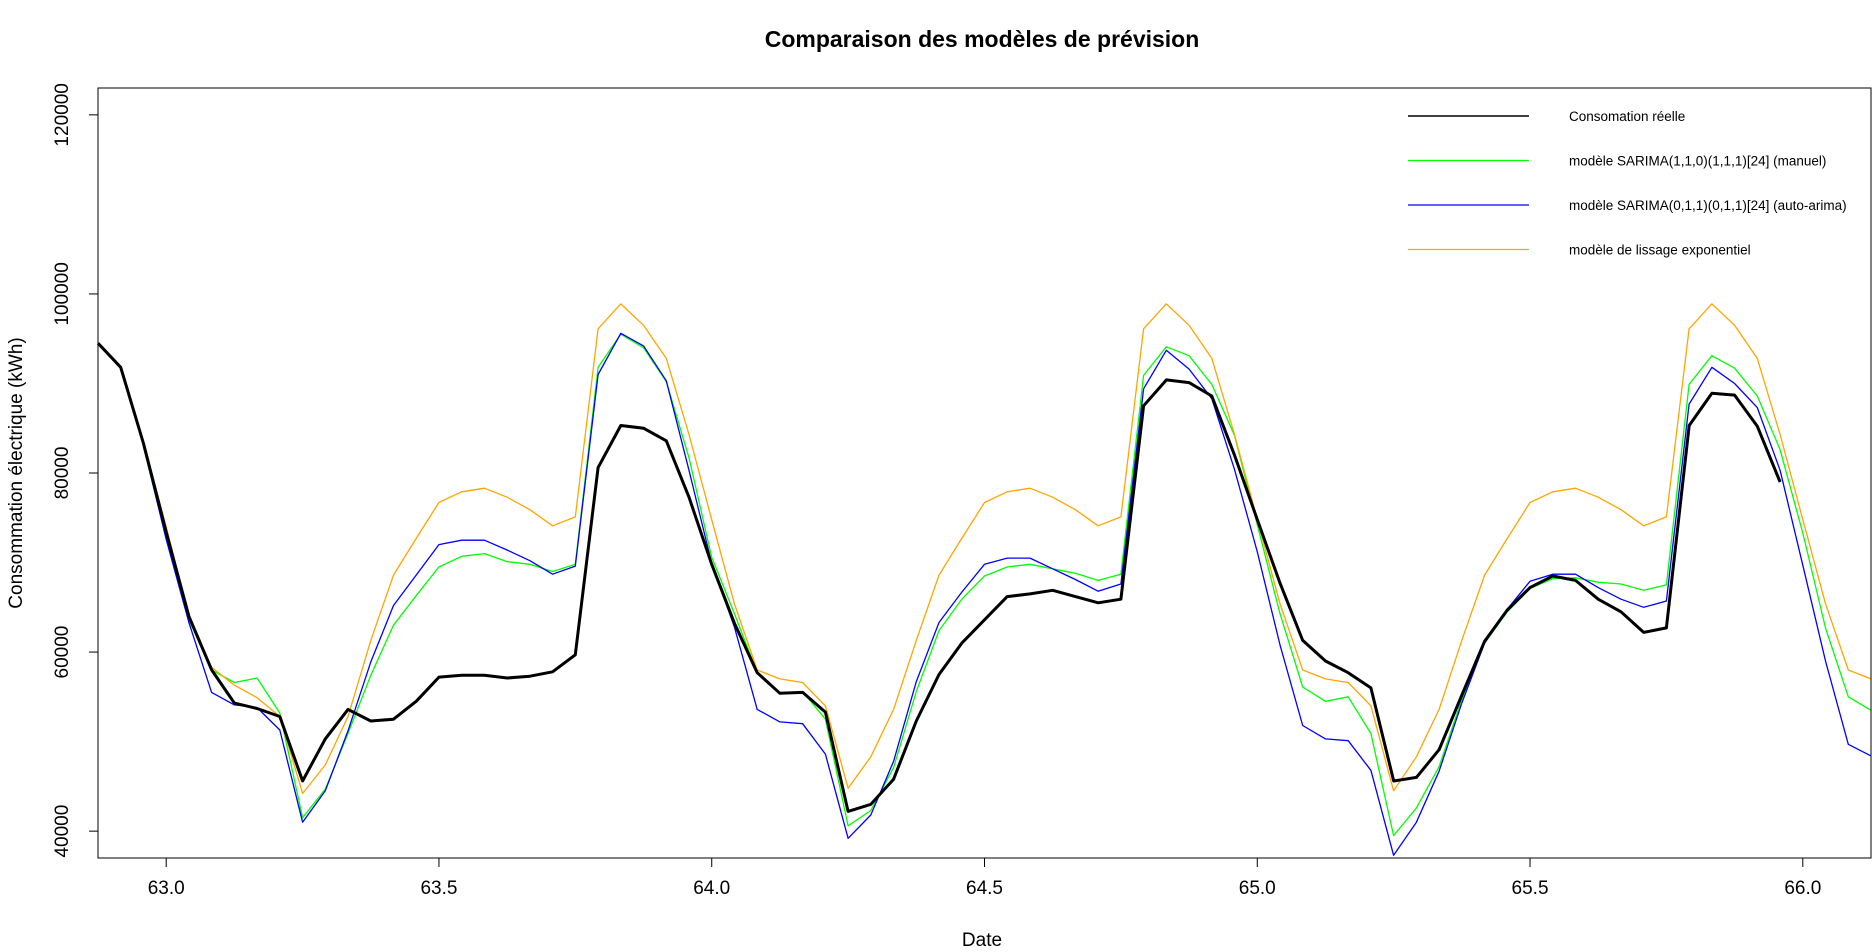 The image size is (1872, 952). What do you see at coordinates (62, 473) in the screenshot?
I see `y-tick-label: 80000` at bounding box center [62, 473].